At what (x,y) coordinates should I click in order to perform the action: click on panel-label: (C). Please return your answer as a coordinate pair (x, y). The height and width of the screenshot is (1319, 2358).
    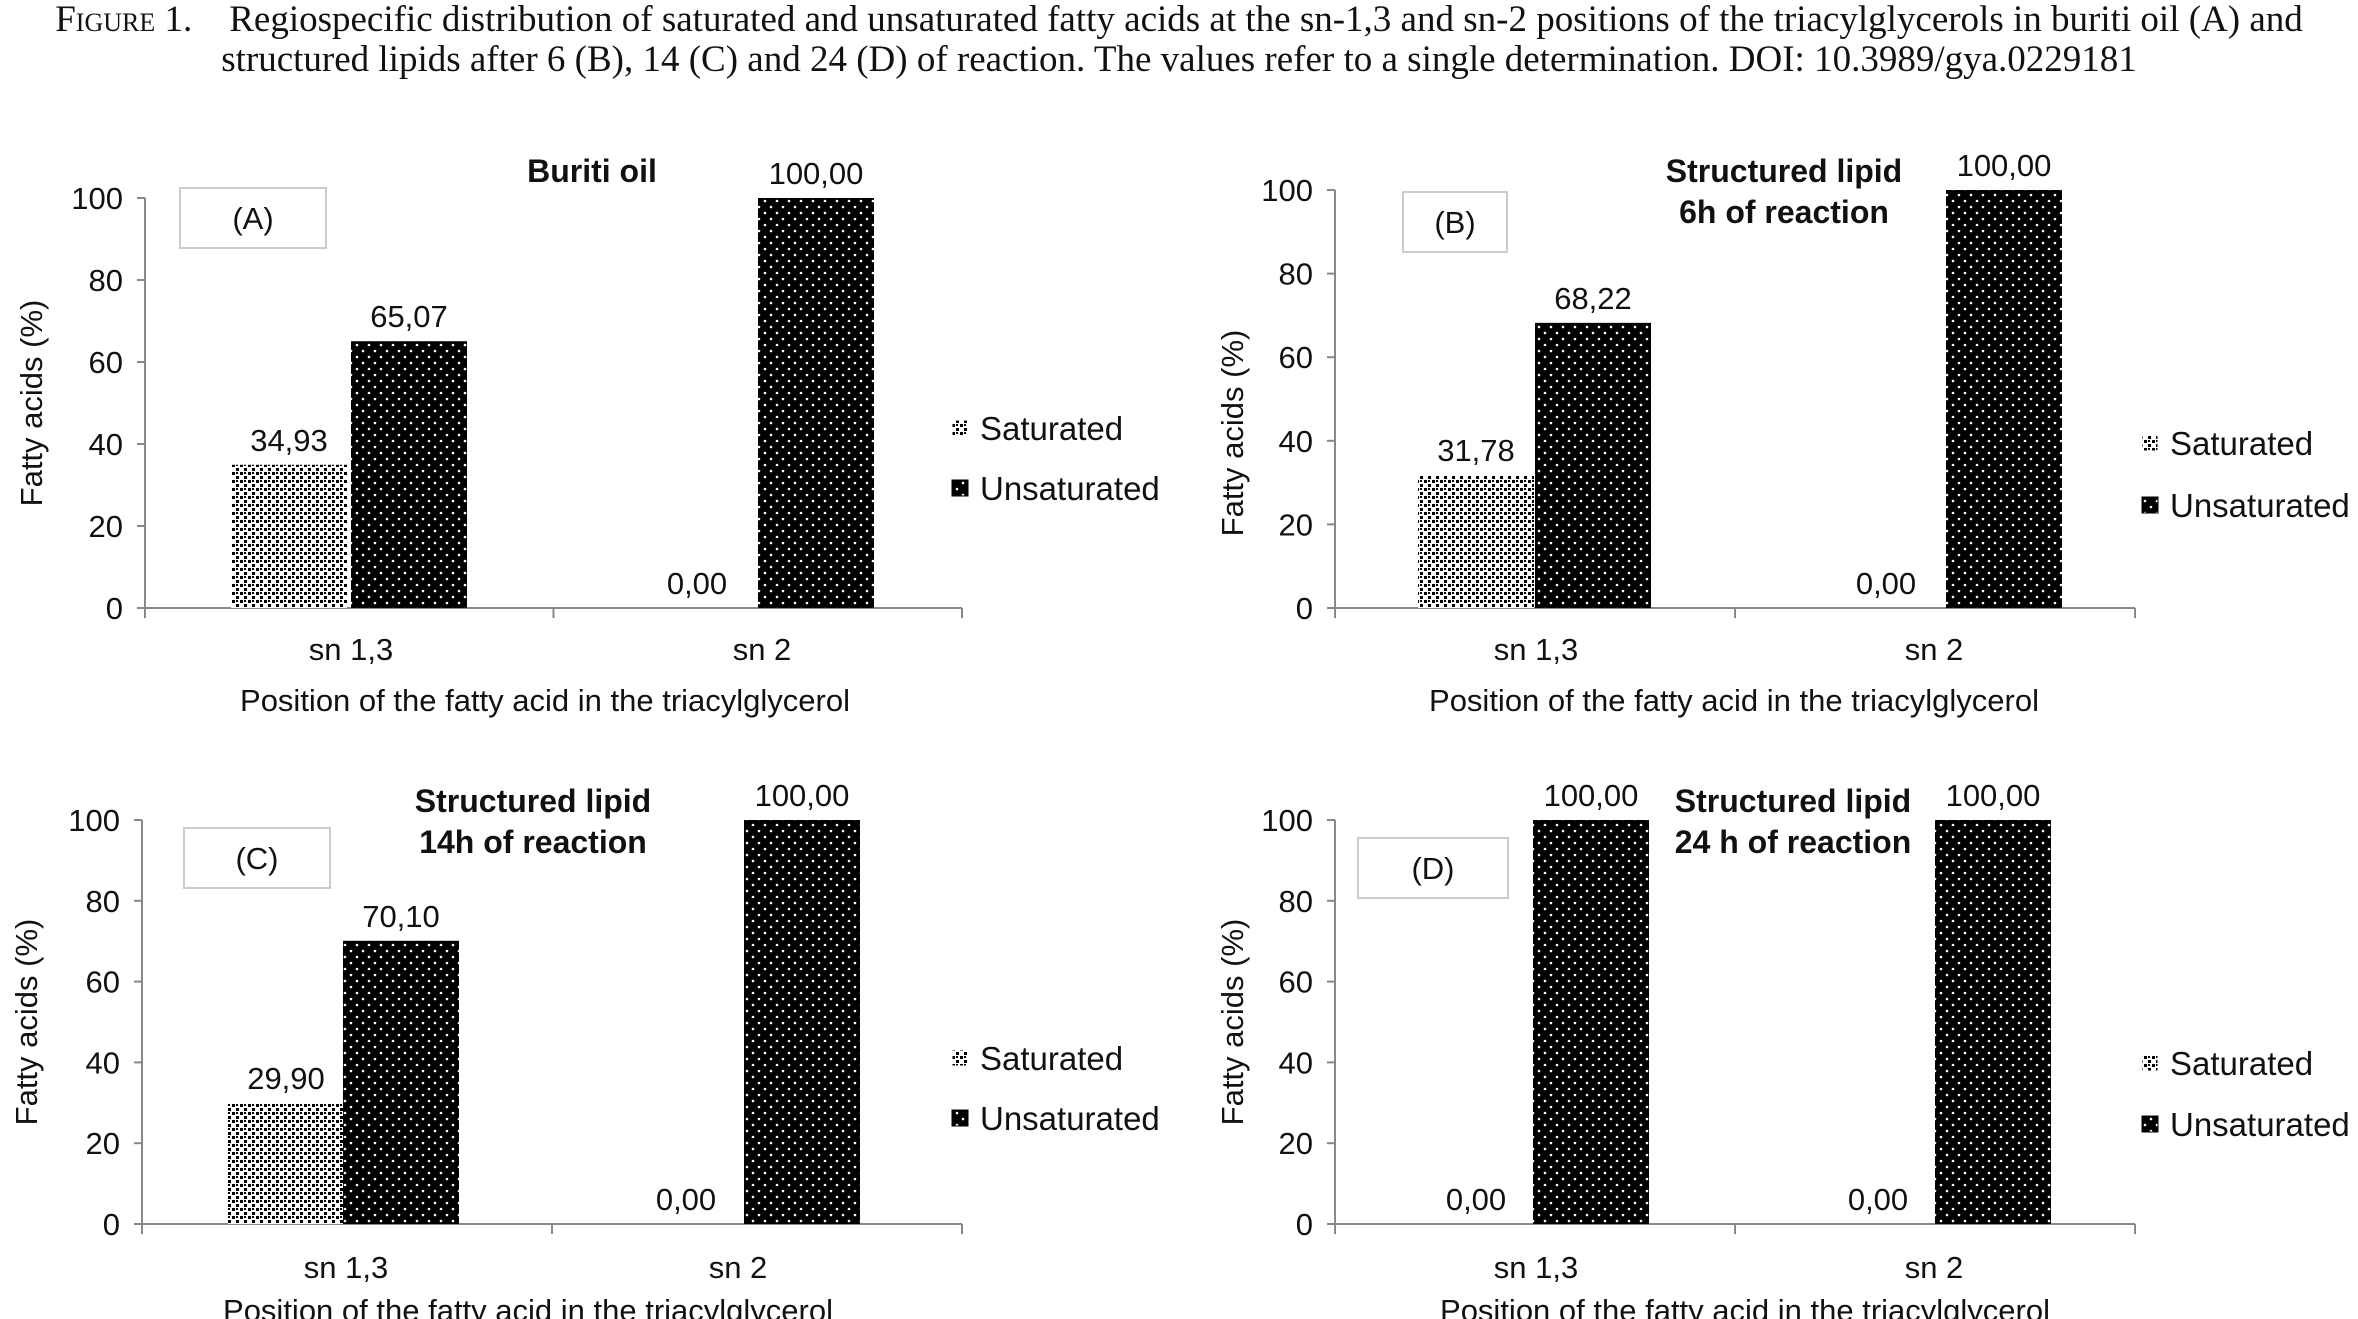
    Looking at the image, I should click on (256, 858).